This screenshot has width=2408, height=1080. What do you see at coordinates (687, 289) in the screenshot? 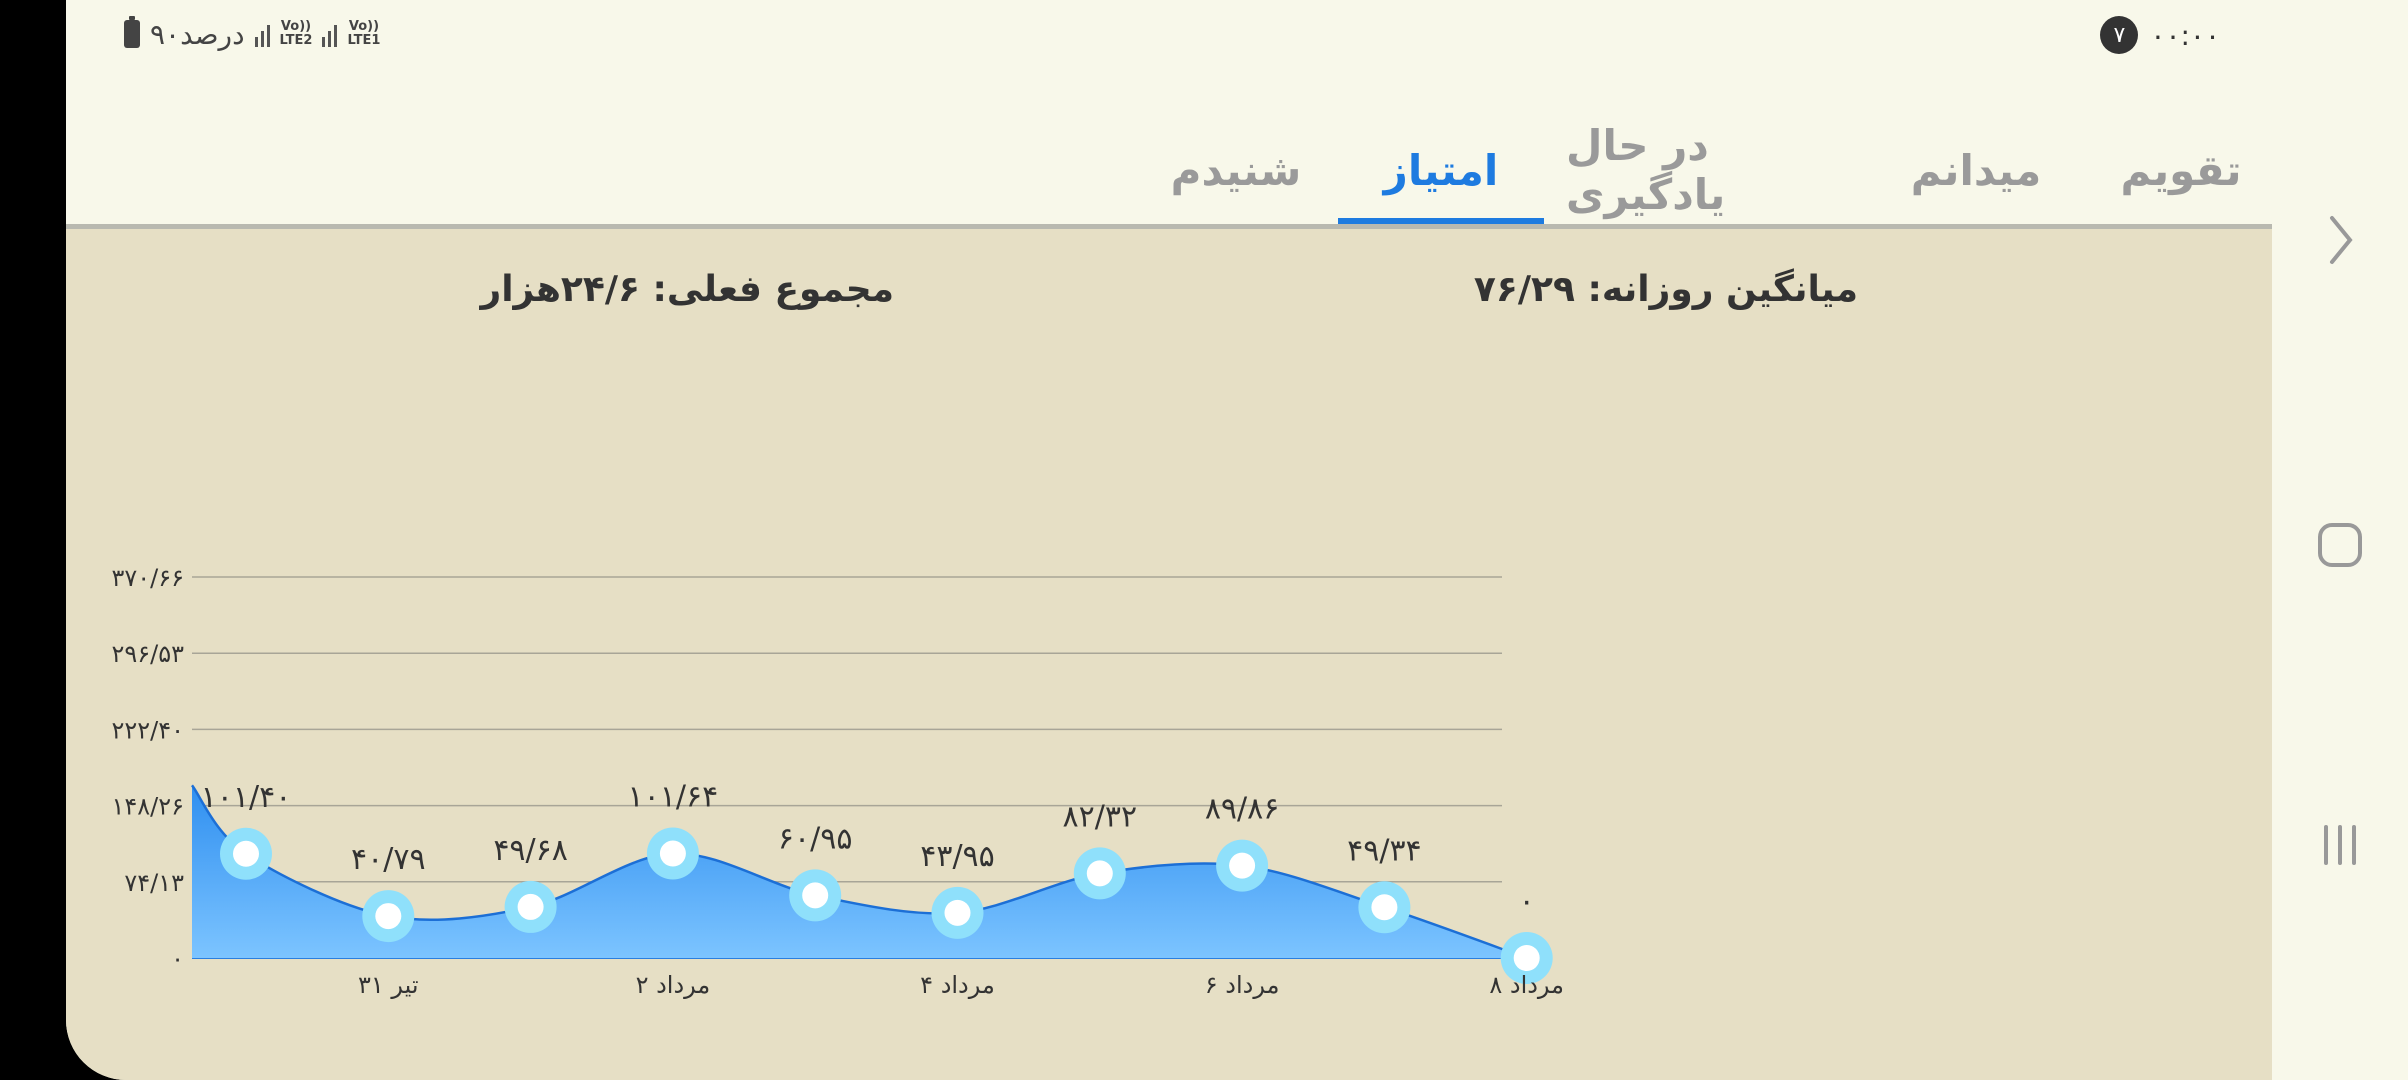
I see `current-total: مجموع فعلی: ۲۴/۶هزار` at bounding box center [687, 289].